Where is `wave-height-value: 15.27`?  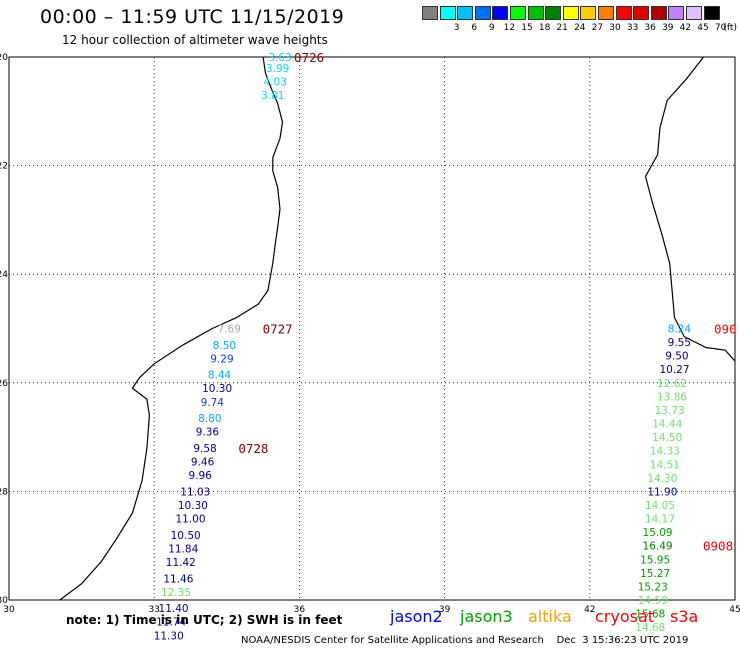
wave-height-value: 15.27 is located at coordinates (655, 574).